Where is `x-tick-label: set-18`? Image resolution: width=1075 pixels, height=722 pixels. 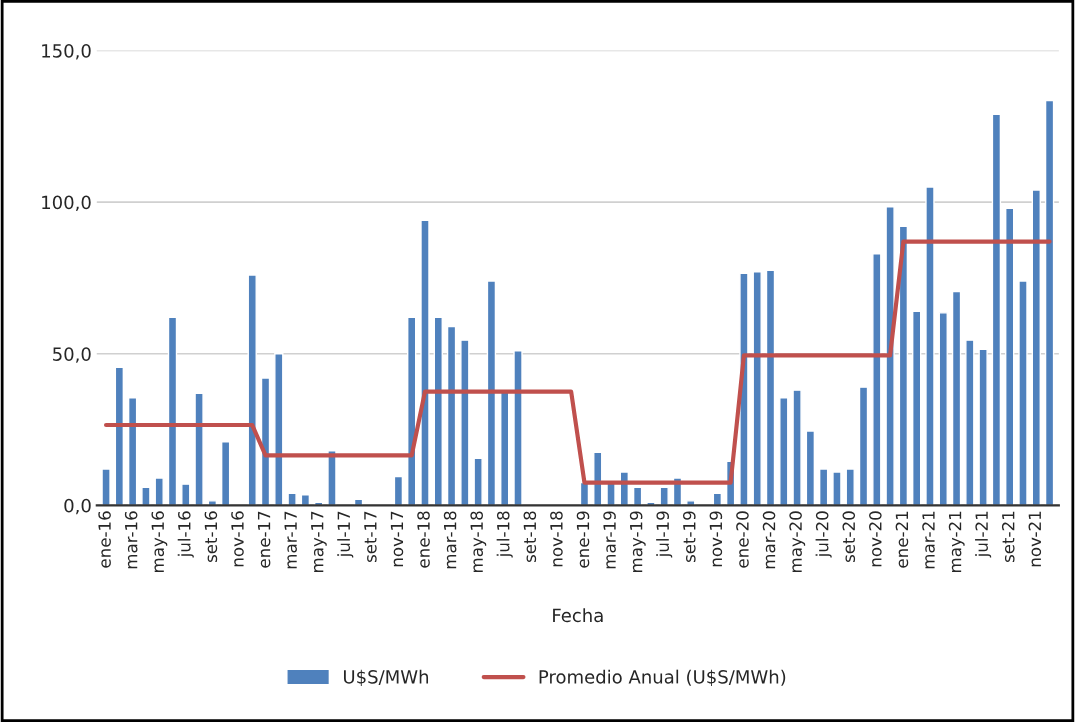 x-tick-label: set-18 is located at coordinates (530, 537).